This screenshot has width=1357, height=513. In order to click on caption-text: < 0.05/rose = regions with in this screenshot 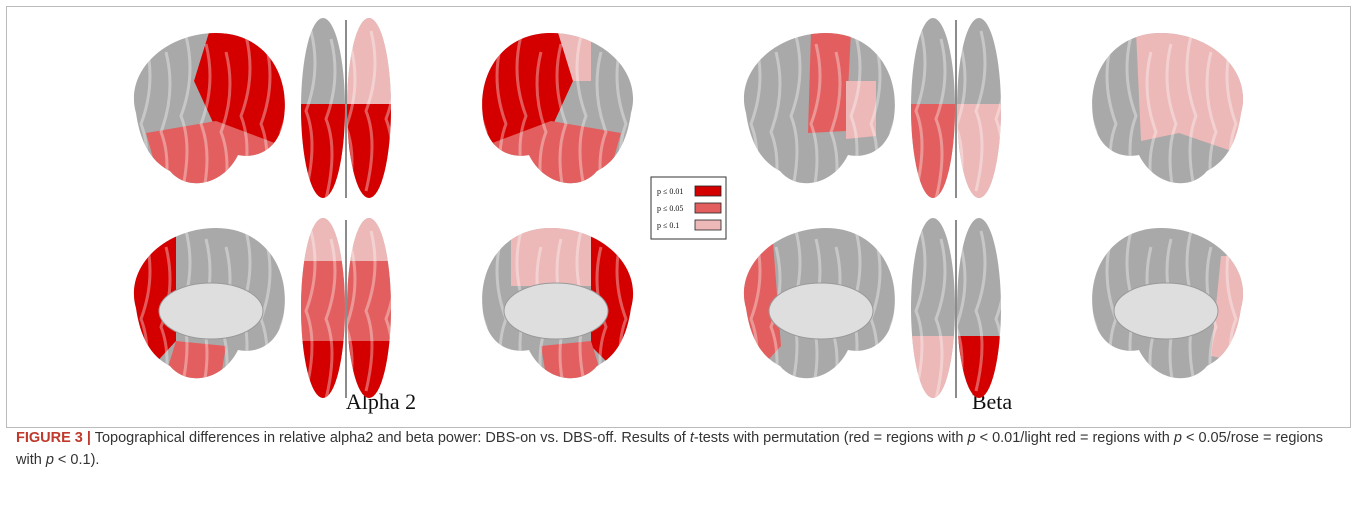, I will do `click(670, 449)`.